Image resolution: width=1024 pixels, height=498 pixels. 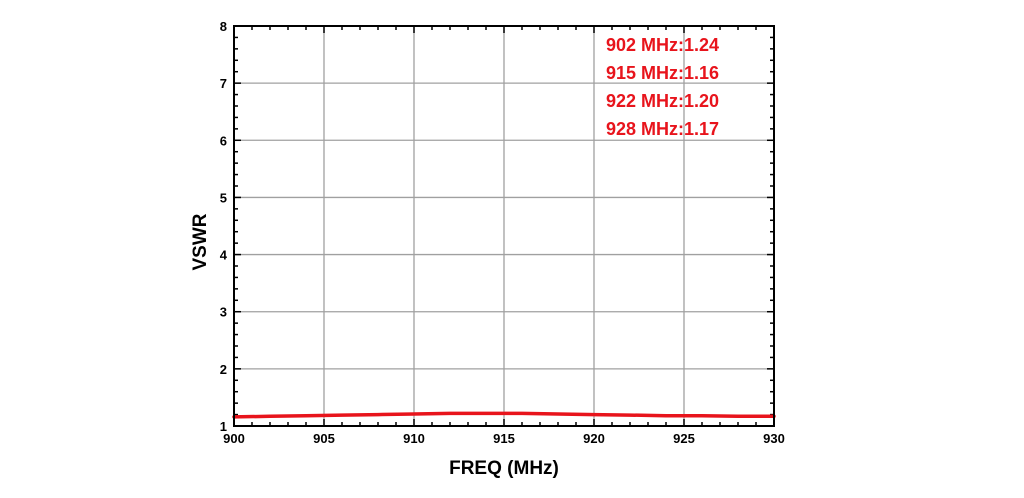 What do you see at coordinates (223, 140) in the screenshot?
I see `y-tick-label: 6` at bounding box center [223, 140].